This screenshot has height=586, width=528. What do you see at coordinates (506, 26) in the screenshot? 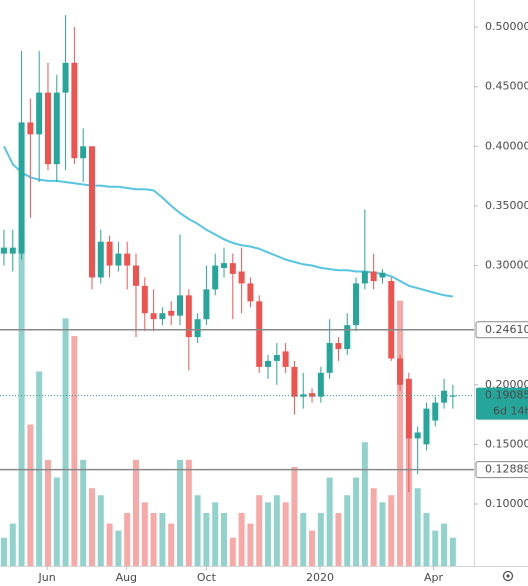
I see `y-tick-label: 0.50000` at bounding box center [506, 26].